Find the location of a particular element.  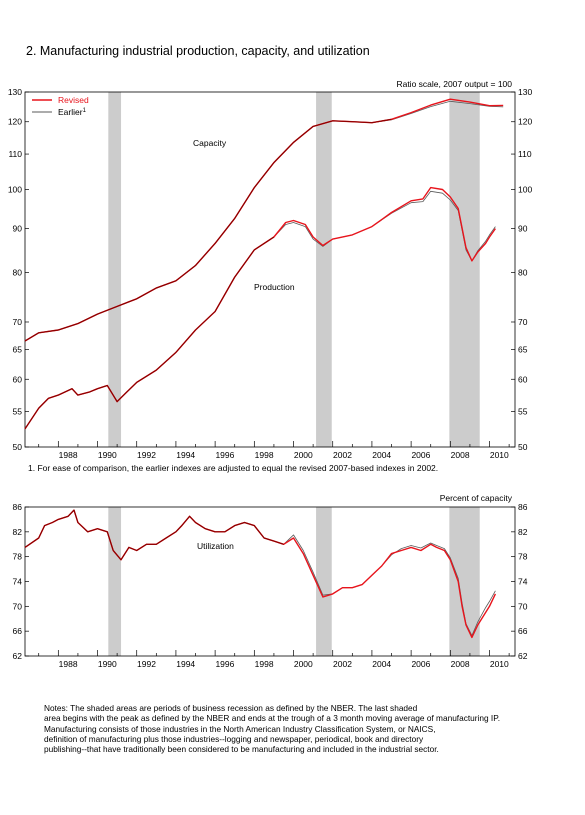

y-tick-label-right: 90 is located at coordinates (523, 229).